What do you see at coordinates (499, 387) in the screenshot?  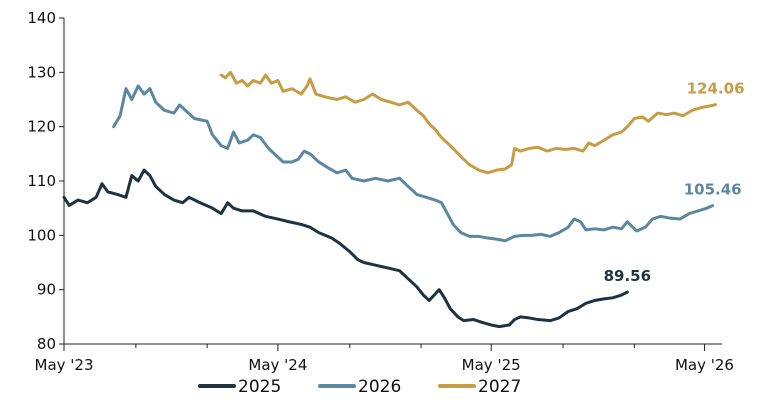 I see `legend-label-2027: 2027` at bounding box center [499, 387].